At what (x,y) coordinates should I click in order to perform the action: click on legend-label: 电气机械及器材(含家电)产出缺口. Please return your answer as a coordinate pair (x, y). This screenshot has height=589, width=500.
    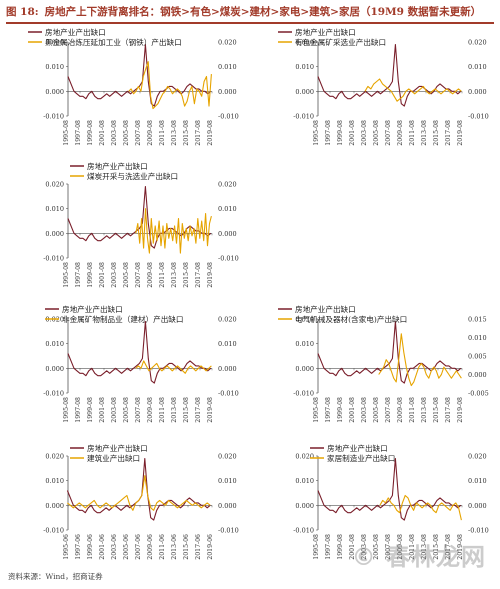
    Looking at the image, I should click on (351, 319).